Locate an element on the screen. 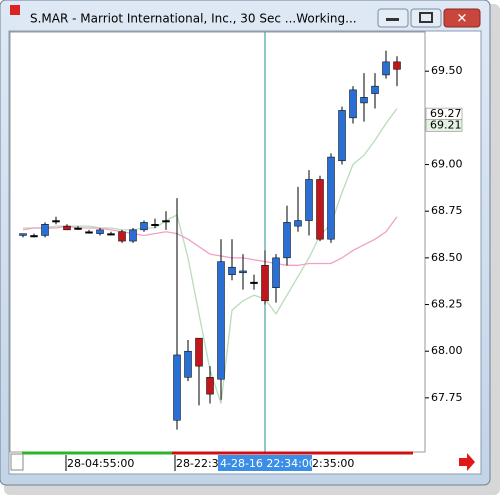 This screenshot has width=504, height=503. y-tick-label: 68.75 is located at coordinates (447, 210).